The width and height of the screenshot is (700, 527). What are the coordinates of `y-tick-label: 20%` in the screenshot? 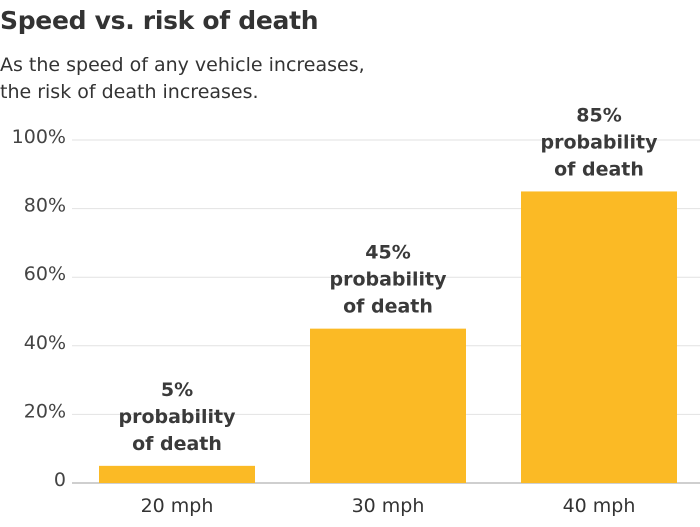 It's located at (45, 411).